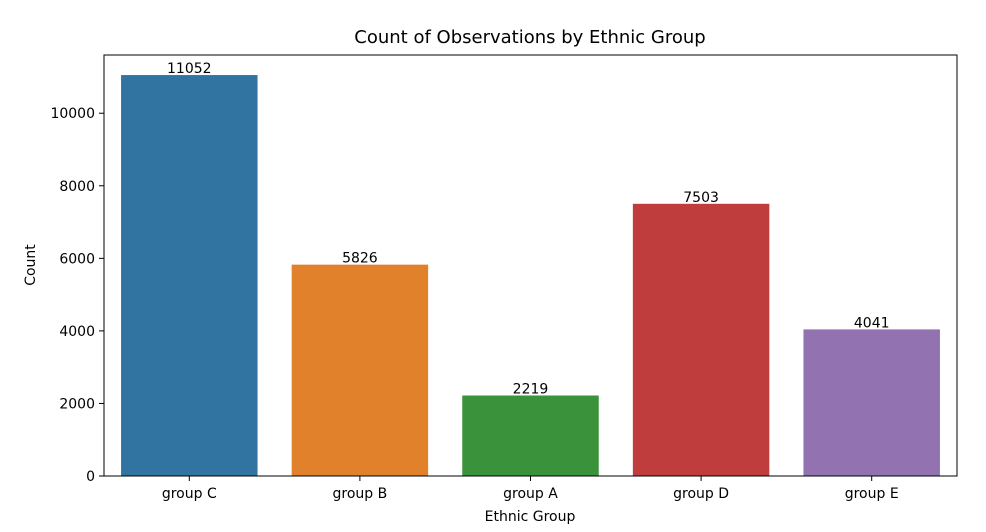 The height and width of the screenshot is (532, 986). What do you see at coordinates (360, 370) in the screenshot?
I see `bar-group-b` at bounding box center [360, 370].